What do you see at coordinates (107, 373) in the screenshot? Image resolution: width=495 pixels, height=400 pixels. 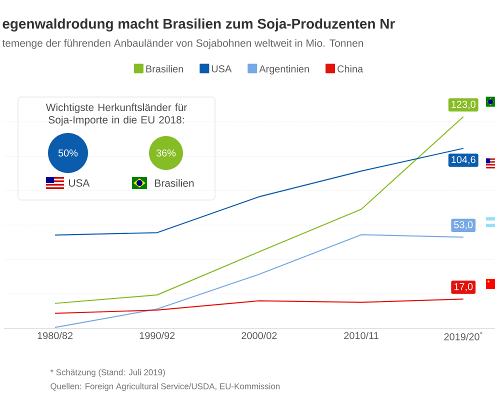 I see `text: * Schätzung (Stand: Juli 2019)` at bounding box center [107, 373].